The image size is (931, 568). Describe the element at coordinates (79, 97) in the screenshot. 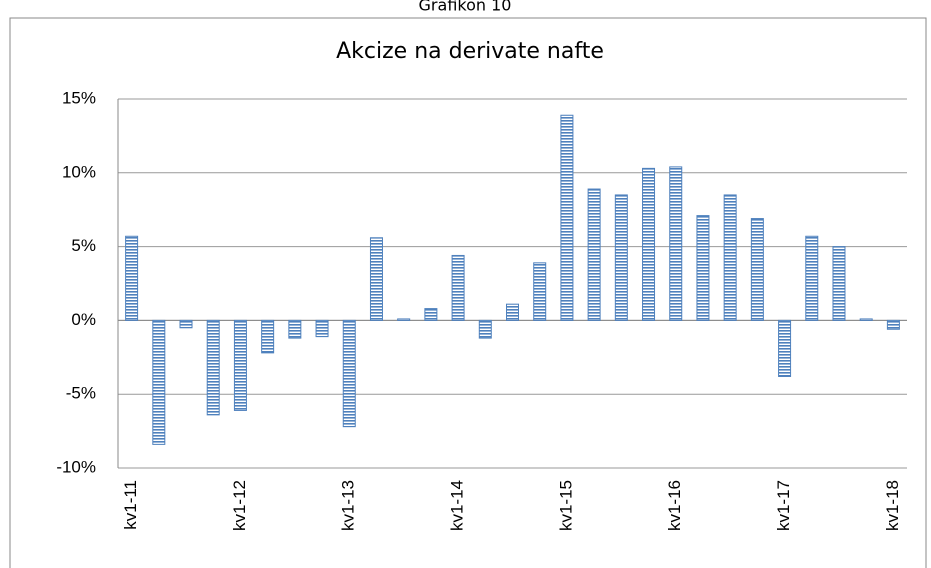

I see `y-tick-label: 15%` at that location.